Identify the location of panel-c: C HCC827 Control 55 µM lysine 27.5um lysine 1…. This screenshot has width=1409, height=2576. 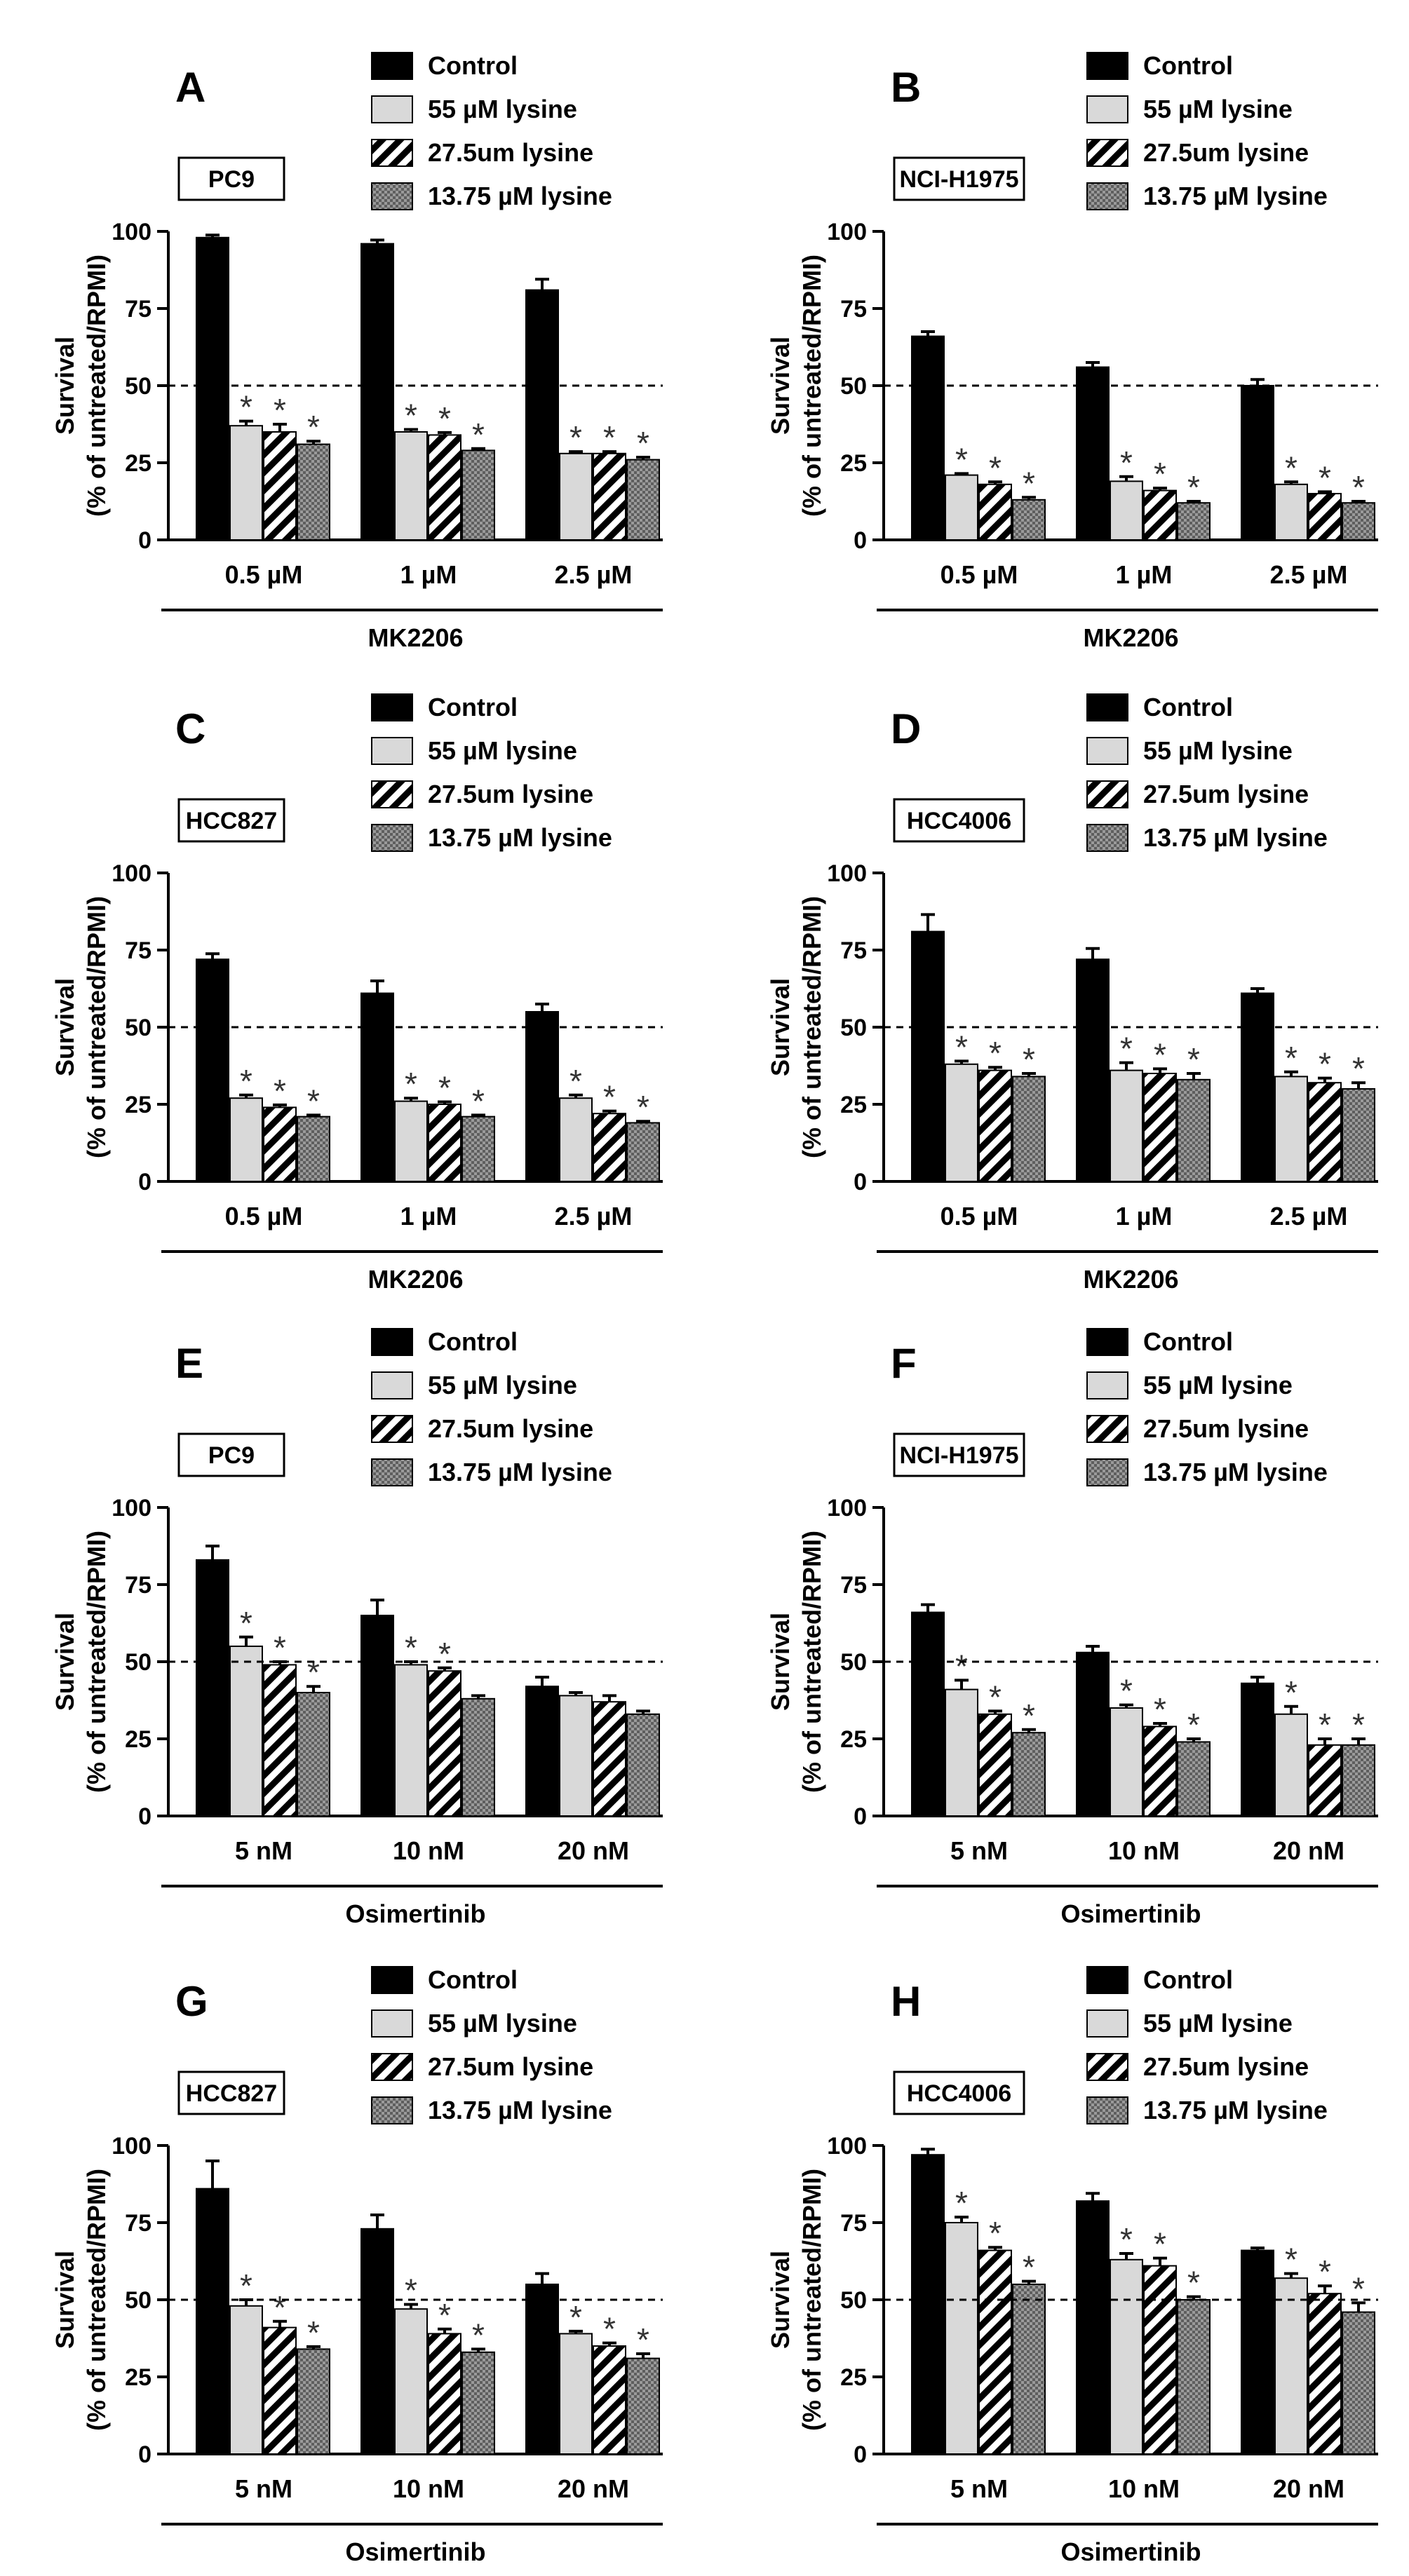
(356, 993).